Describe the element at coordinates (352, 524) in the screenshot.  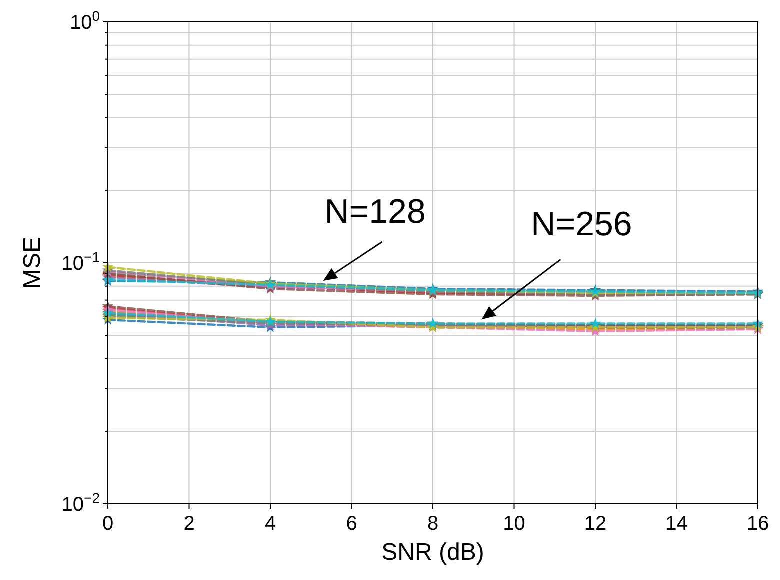
I see `x-tick-label: 6` at that location.